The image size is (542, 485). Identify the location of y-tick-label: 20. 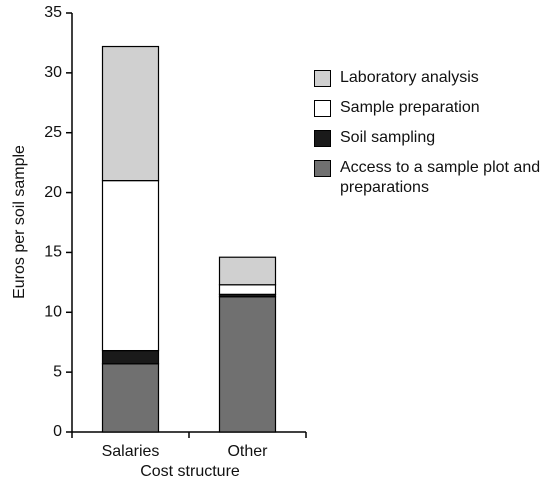
(53, 192).